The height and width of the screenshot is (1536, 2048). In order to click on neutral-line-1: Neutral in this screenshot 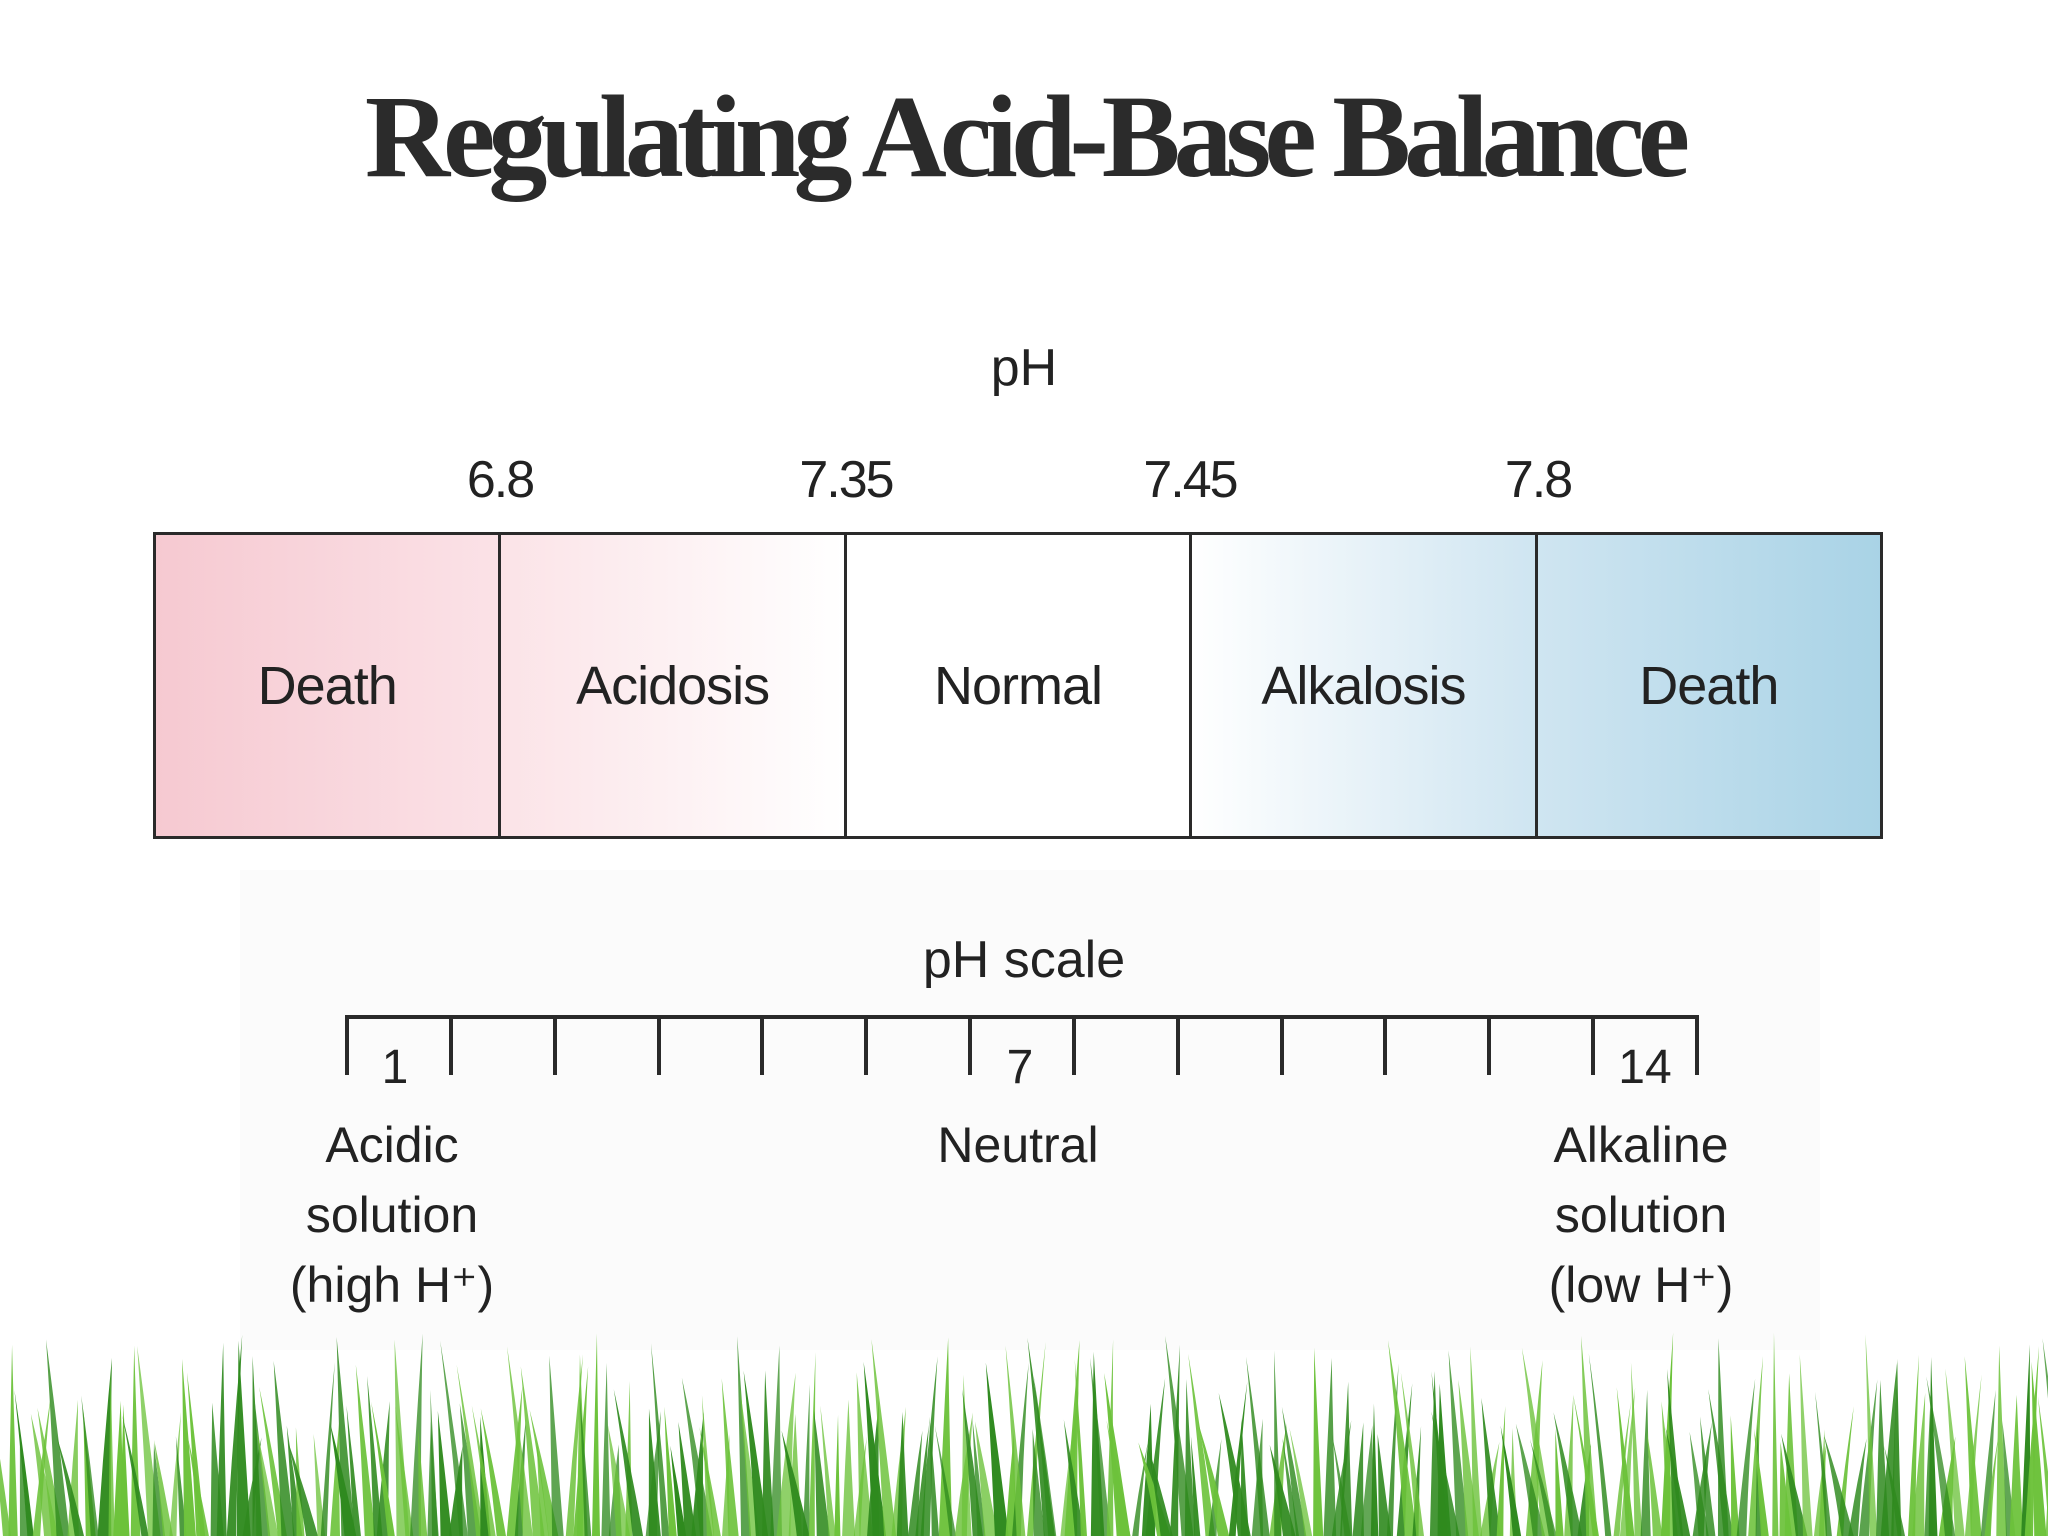, I will do `click(1018, 1145)`.